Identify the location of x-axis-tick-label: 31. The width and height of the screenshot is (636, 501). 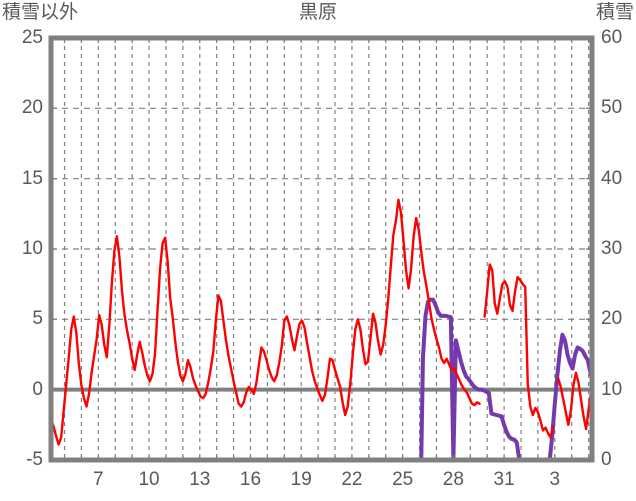
(504, 479).